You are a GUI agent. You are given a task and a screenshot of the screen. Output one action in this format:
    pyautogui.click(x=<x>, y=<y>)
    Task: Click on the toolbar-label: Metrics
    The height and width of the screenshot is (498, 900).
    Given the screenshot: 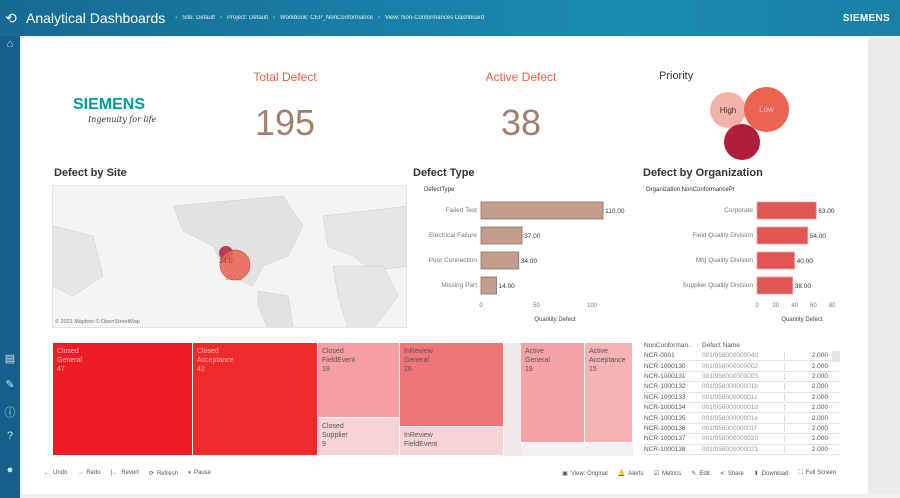 What is the action you would take?
    pyautogui.click(x=671, y=473)
    